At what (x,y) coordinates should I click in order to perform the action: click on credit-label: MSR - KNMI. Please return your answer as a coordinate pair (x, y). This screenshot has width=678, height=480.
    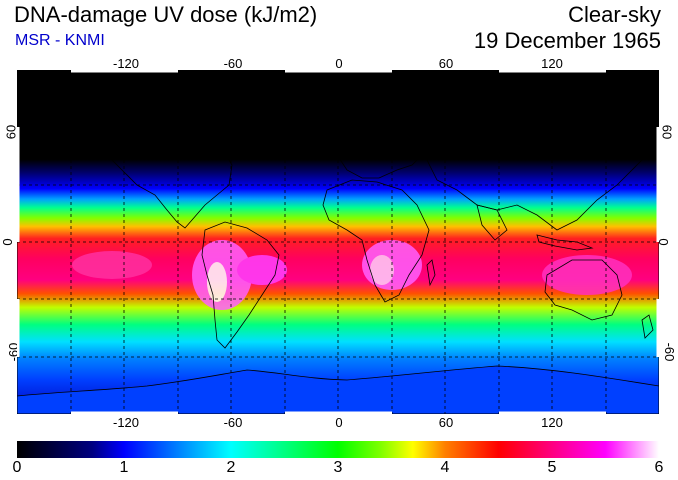
    Looking at the image, I should click on (60, 40).